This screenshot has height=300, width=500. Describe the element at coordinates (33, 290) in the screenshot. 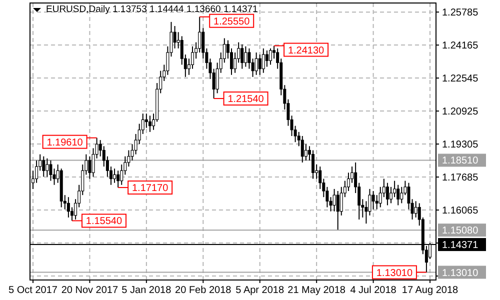

I see `x-tick-label: 5 Oct 2017` at that location.